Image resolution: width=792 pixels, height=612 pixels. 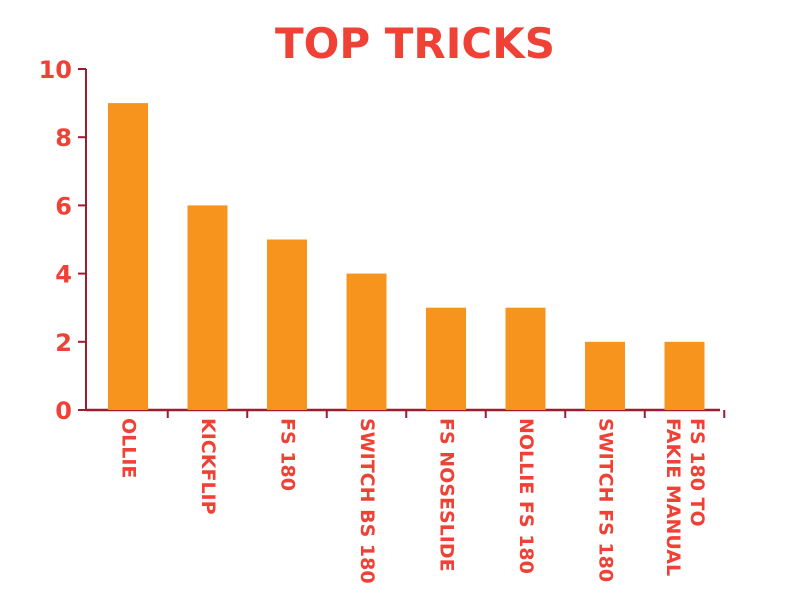 What do you see at coordinates (447, 495) in the screenshot?
I see `x-category-label: FS NOSESLIDE` at bounding box center [447, 495].